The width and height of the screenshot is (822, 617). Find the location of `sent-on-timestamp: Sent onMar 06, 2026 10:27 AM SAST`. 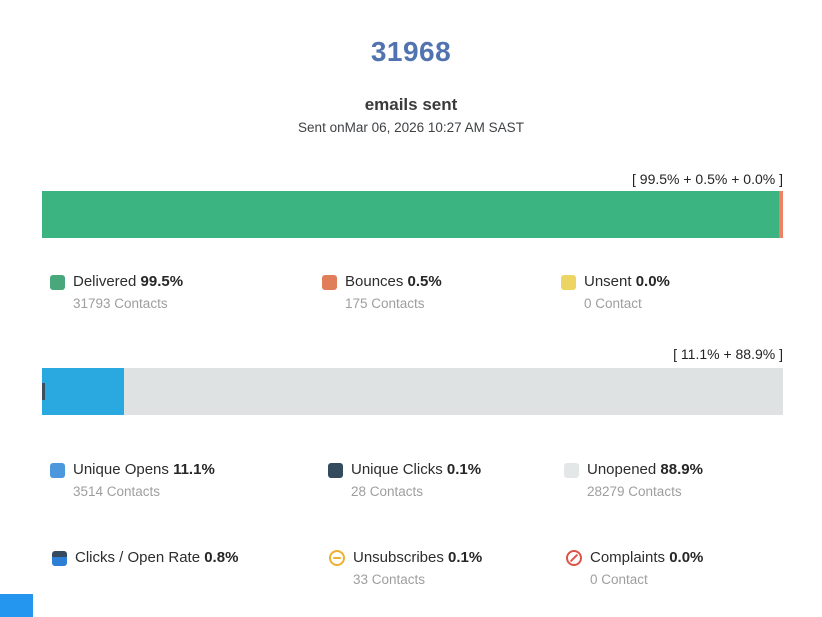

sent-on-timestamp: Sent onMar 06, 2026 10:27 AM SAST is located at coordinates (411, 127).